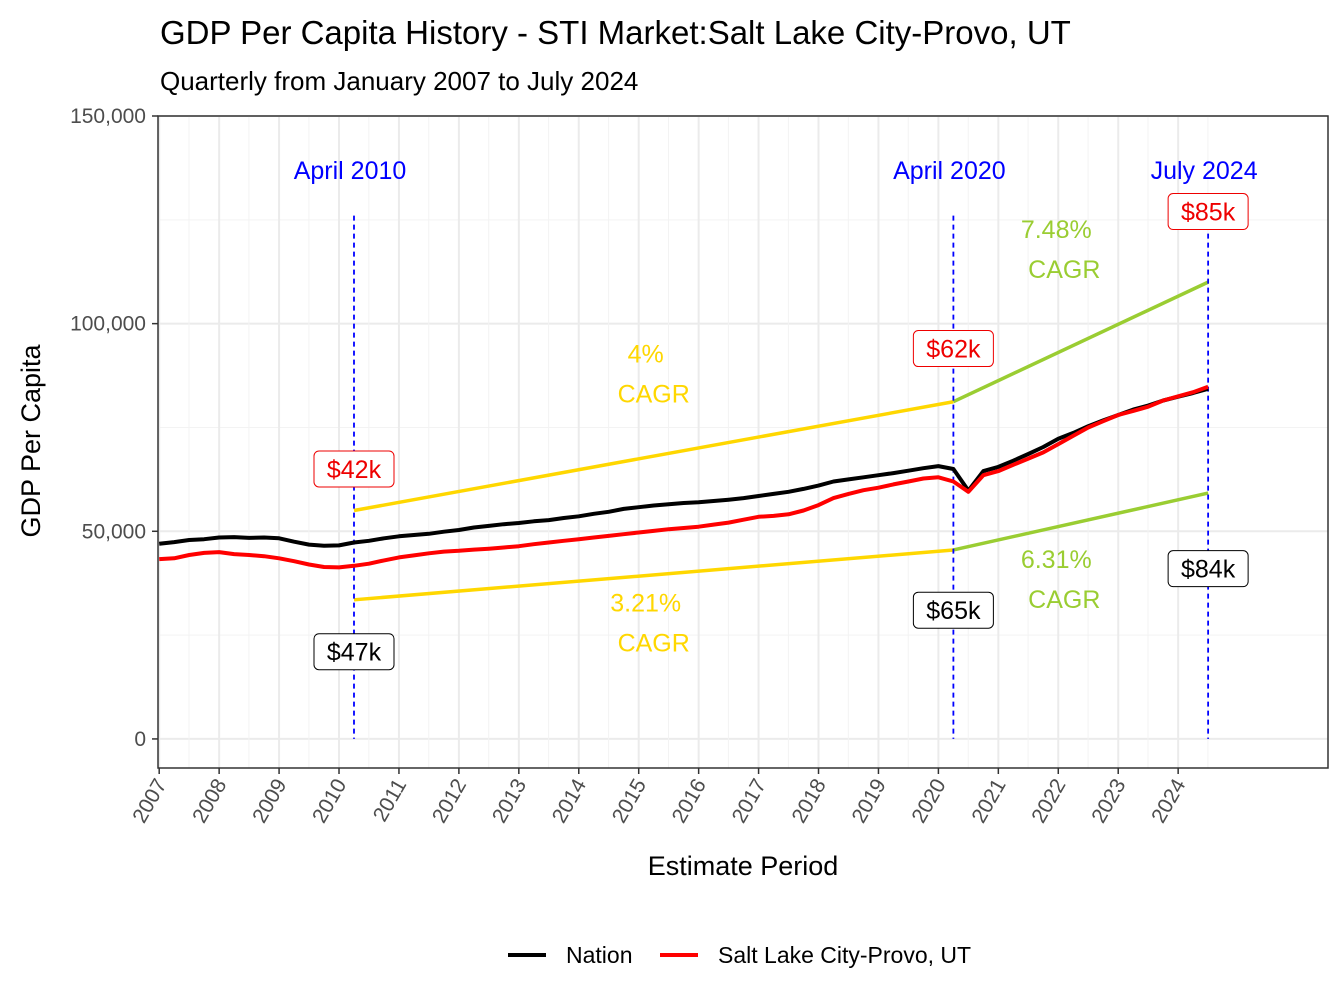  Describe the element at coordinates (209, 801) in the screenshot. I see `x-tick-label: 2008` at that location.